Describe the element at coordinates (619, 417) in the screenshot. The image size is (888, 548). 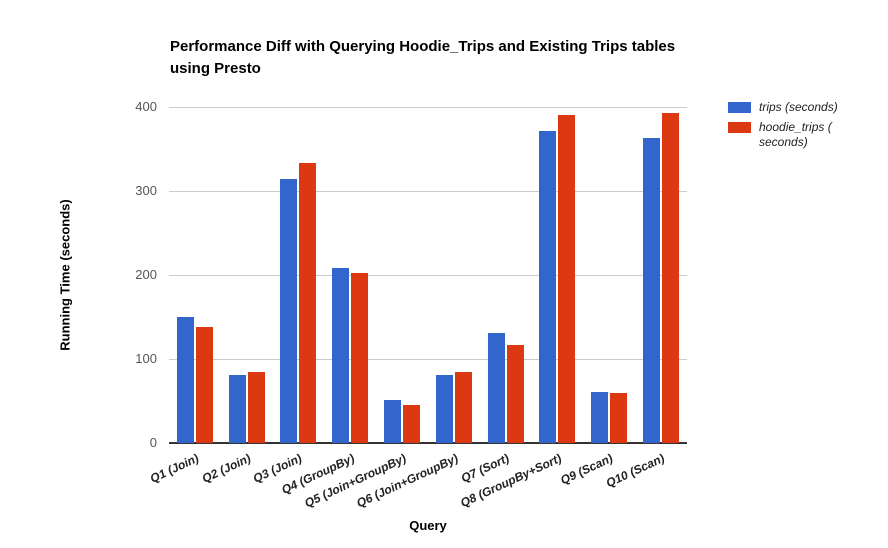
I see `bar-hoodie_trips-q9` at that location.